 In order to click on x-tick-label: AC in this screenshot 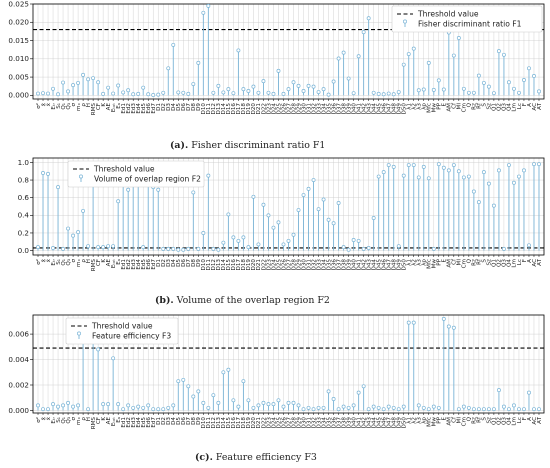, I will do `click(535, 263)`.